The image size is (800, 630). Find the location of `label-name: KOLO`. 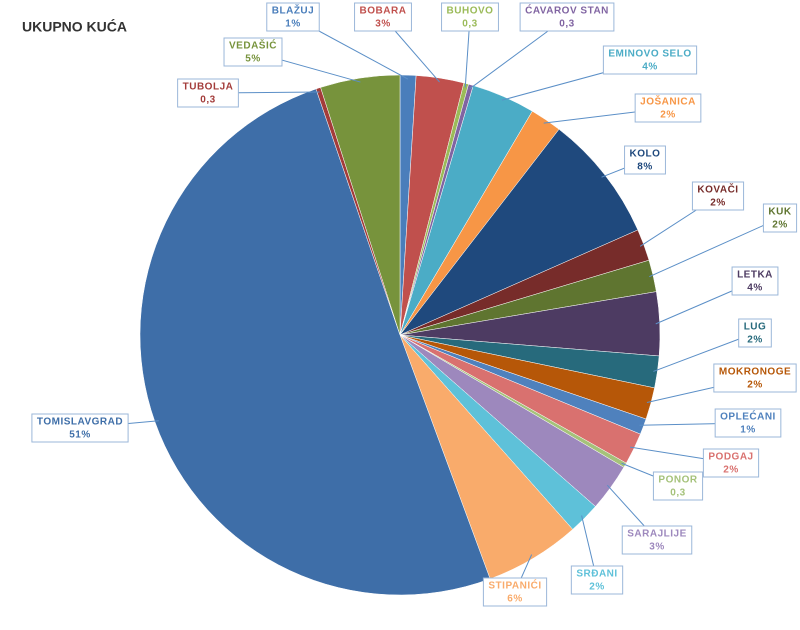

label-name: KOLO is located at coordinates (645, 154).